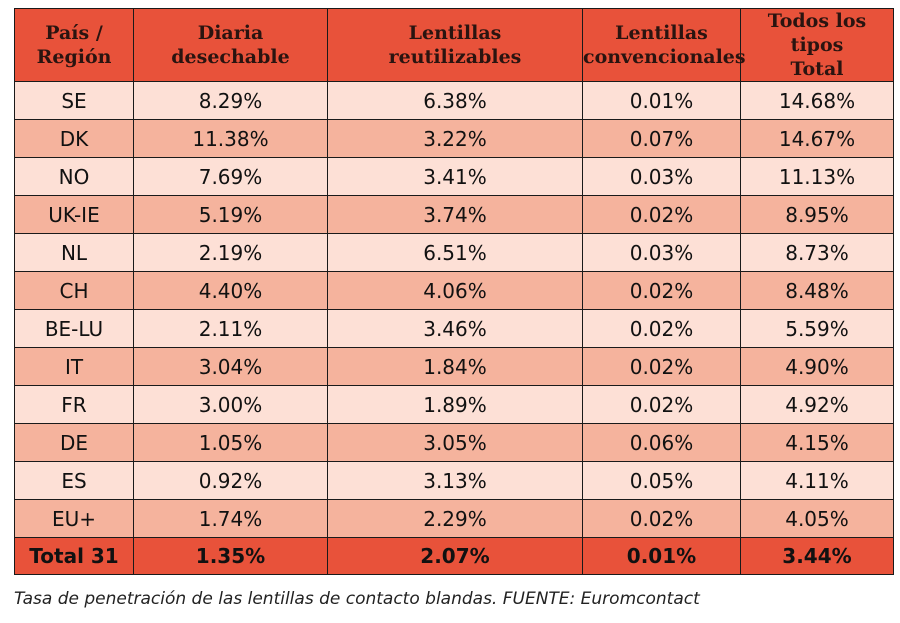 Image resolution: width=900 pixels, height=623 pixels. Describe the element at coordinates (74, 404) in the screenshot. I see `cell-region: FR` at that location.